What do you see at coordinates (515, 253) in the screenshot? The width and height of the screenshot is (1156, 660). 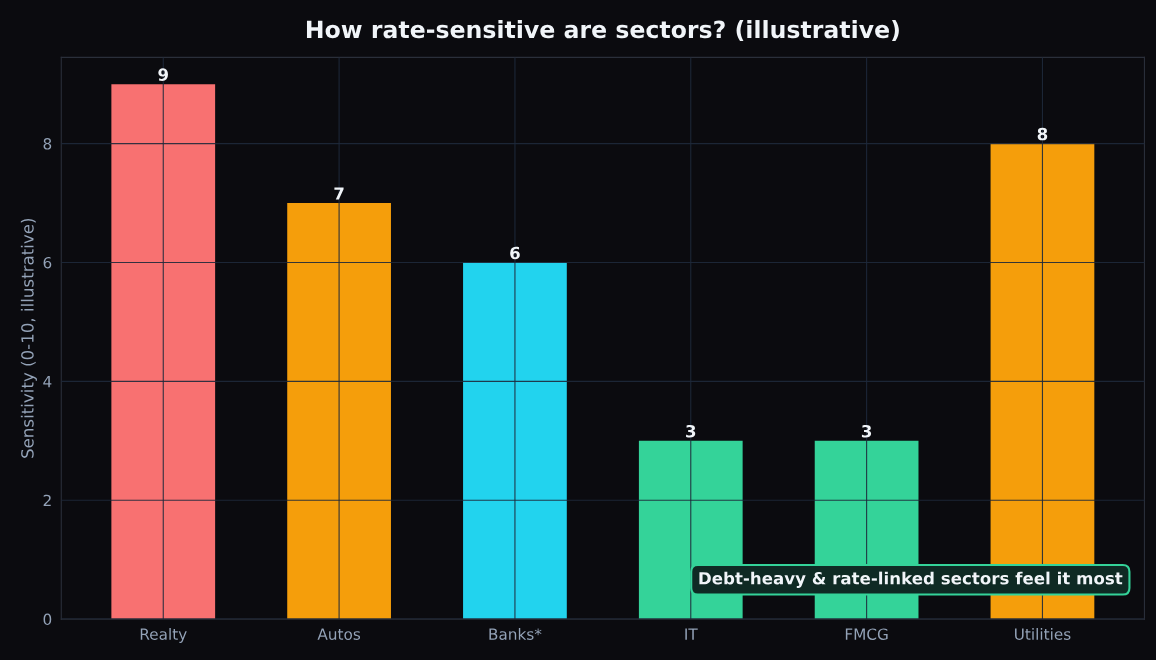 I see `data-label: 6` at bounding box center [515, 253].